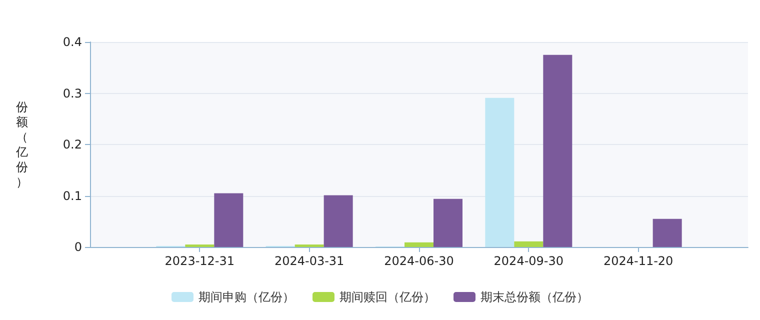 The image size is (760, 320). What do you see at coordinates (534, 297) in the screenshot?
I see `legend-label: 期末总份额（亿份）` at bounding box center [534, 297].